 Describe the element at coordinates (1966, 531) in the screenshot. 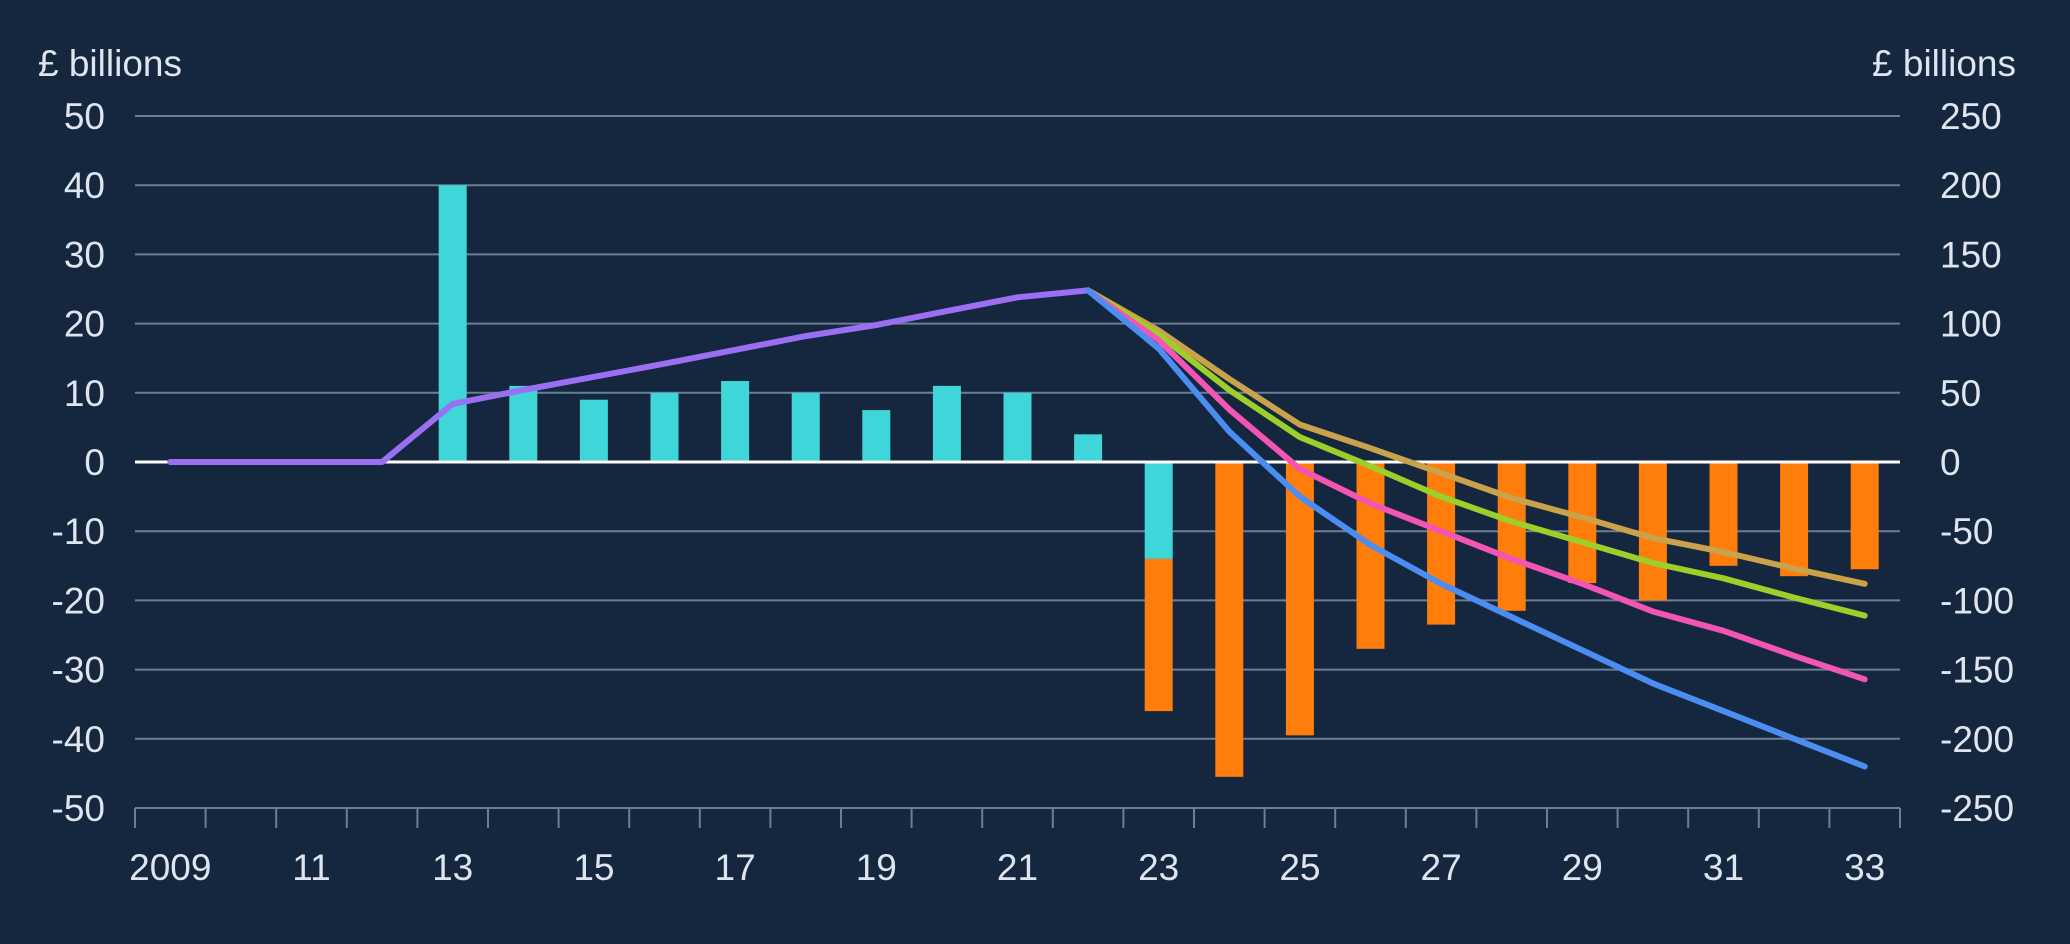

I see `right-tick-label: -50` at that location.